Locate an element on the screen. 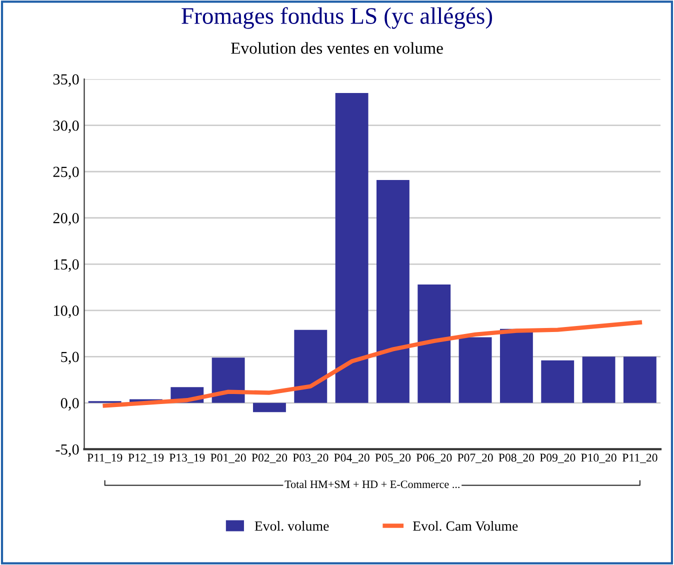  y-tick-label: 30,0 is located at coordinates (66, 127).